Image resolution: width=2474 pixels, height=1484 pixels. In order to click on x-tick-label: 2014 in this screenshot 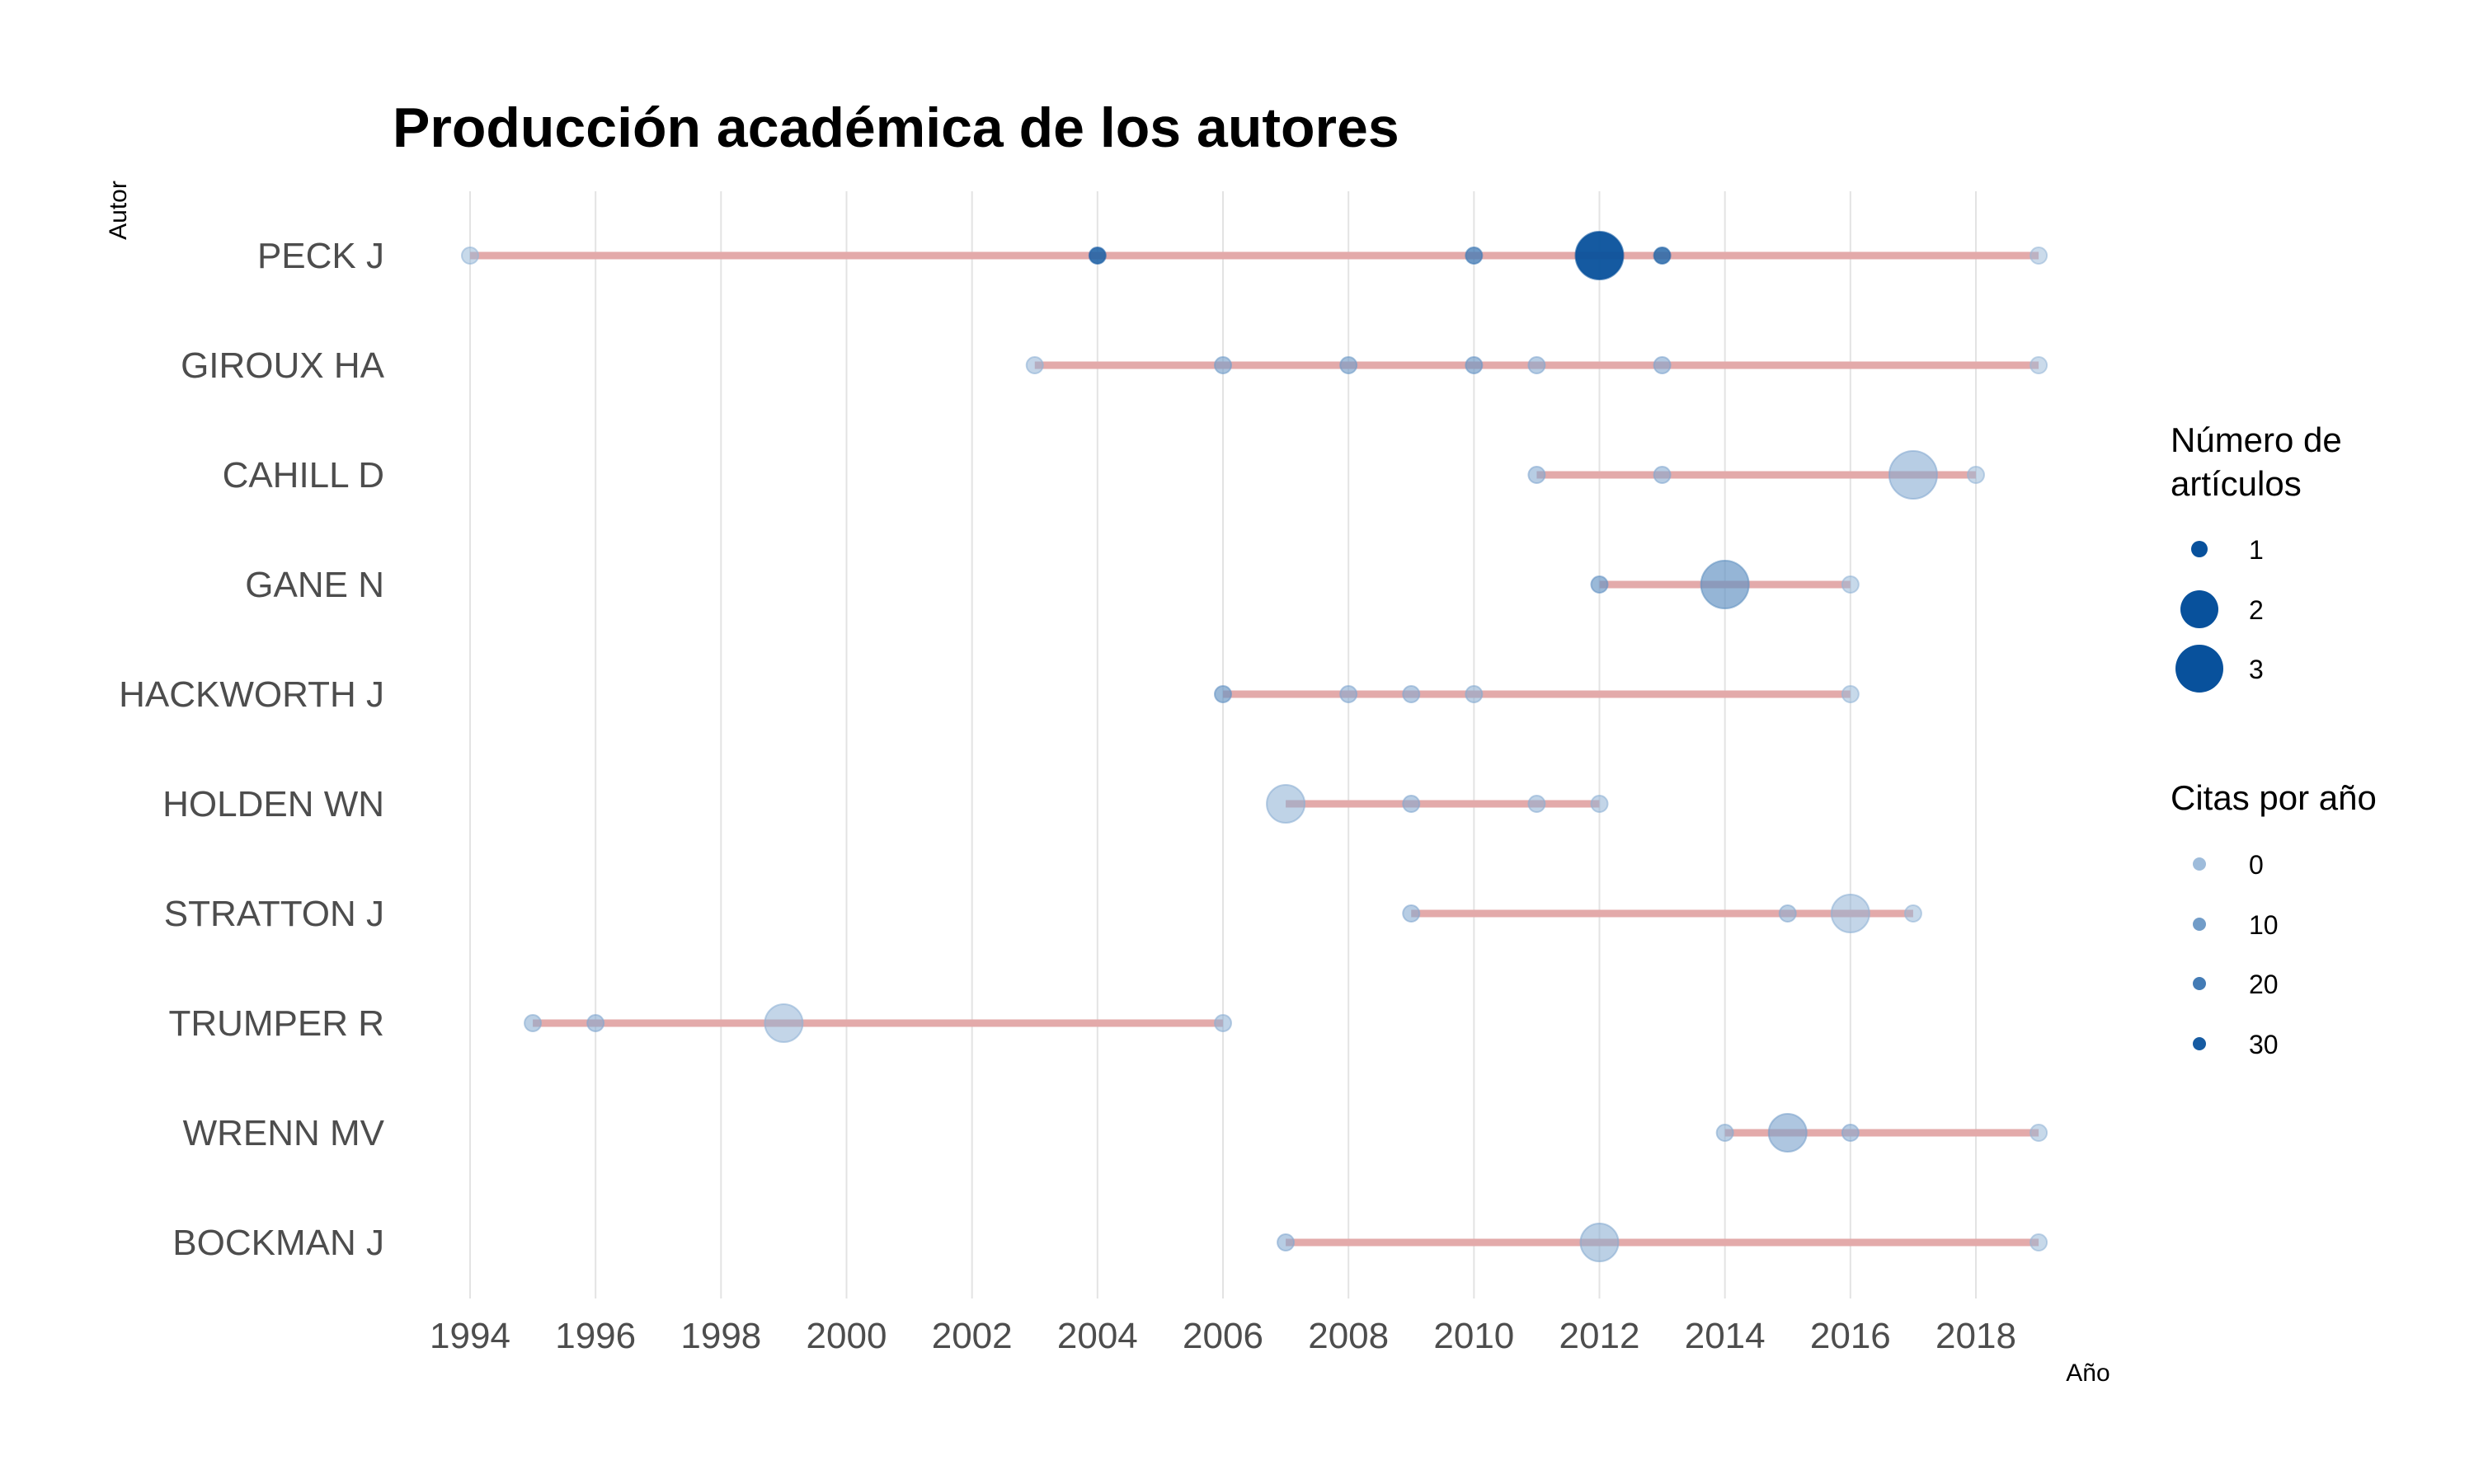, I will do `click(1725, 1336)`.